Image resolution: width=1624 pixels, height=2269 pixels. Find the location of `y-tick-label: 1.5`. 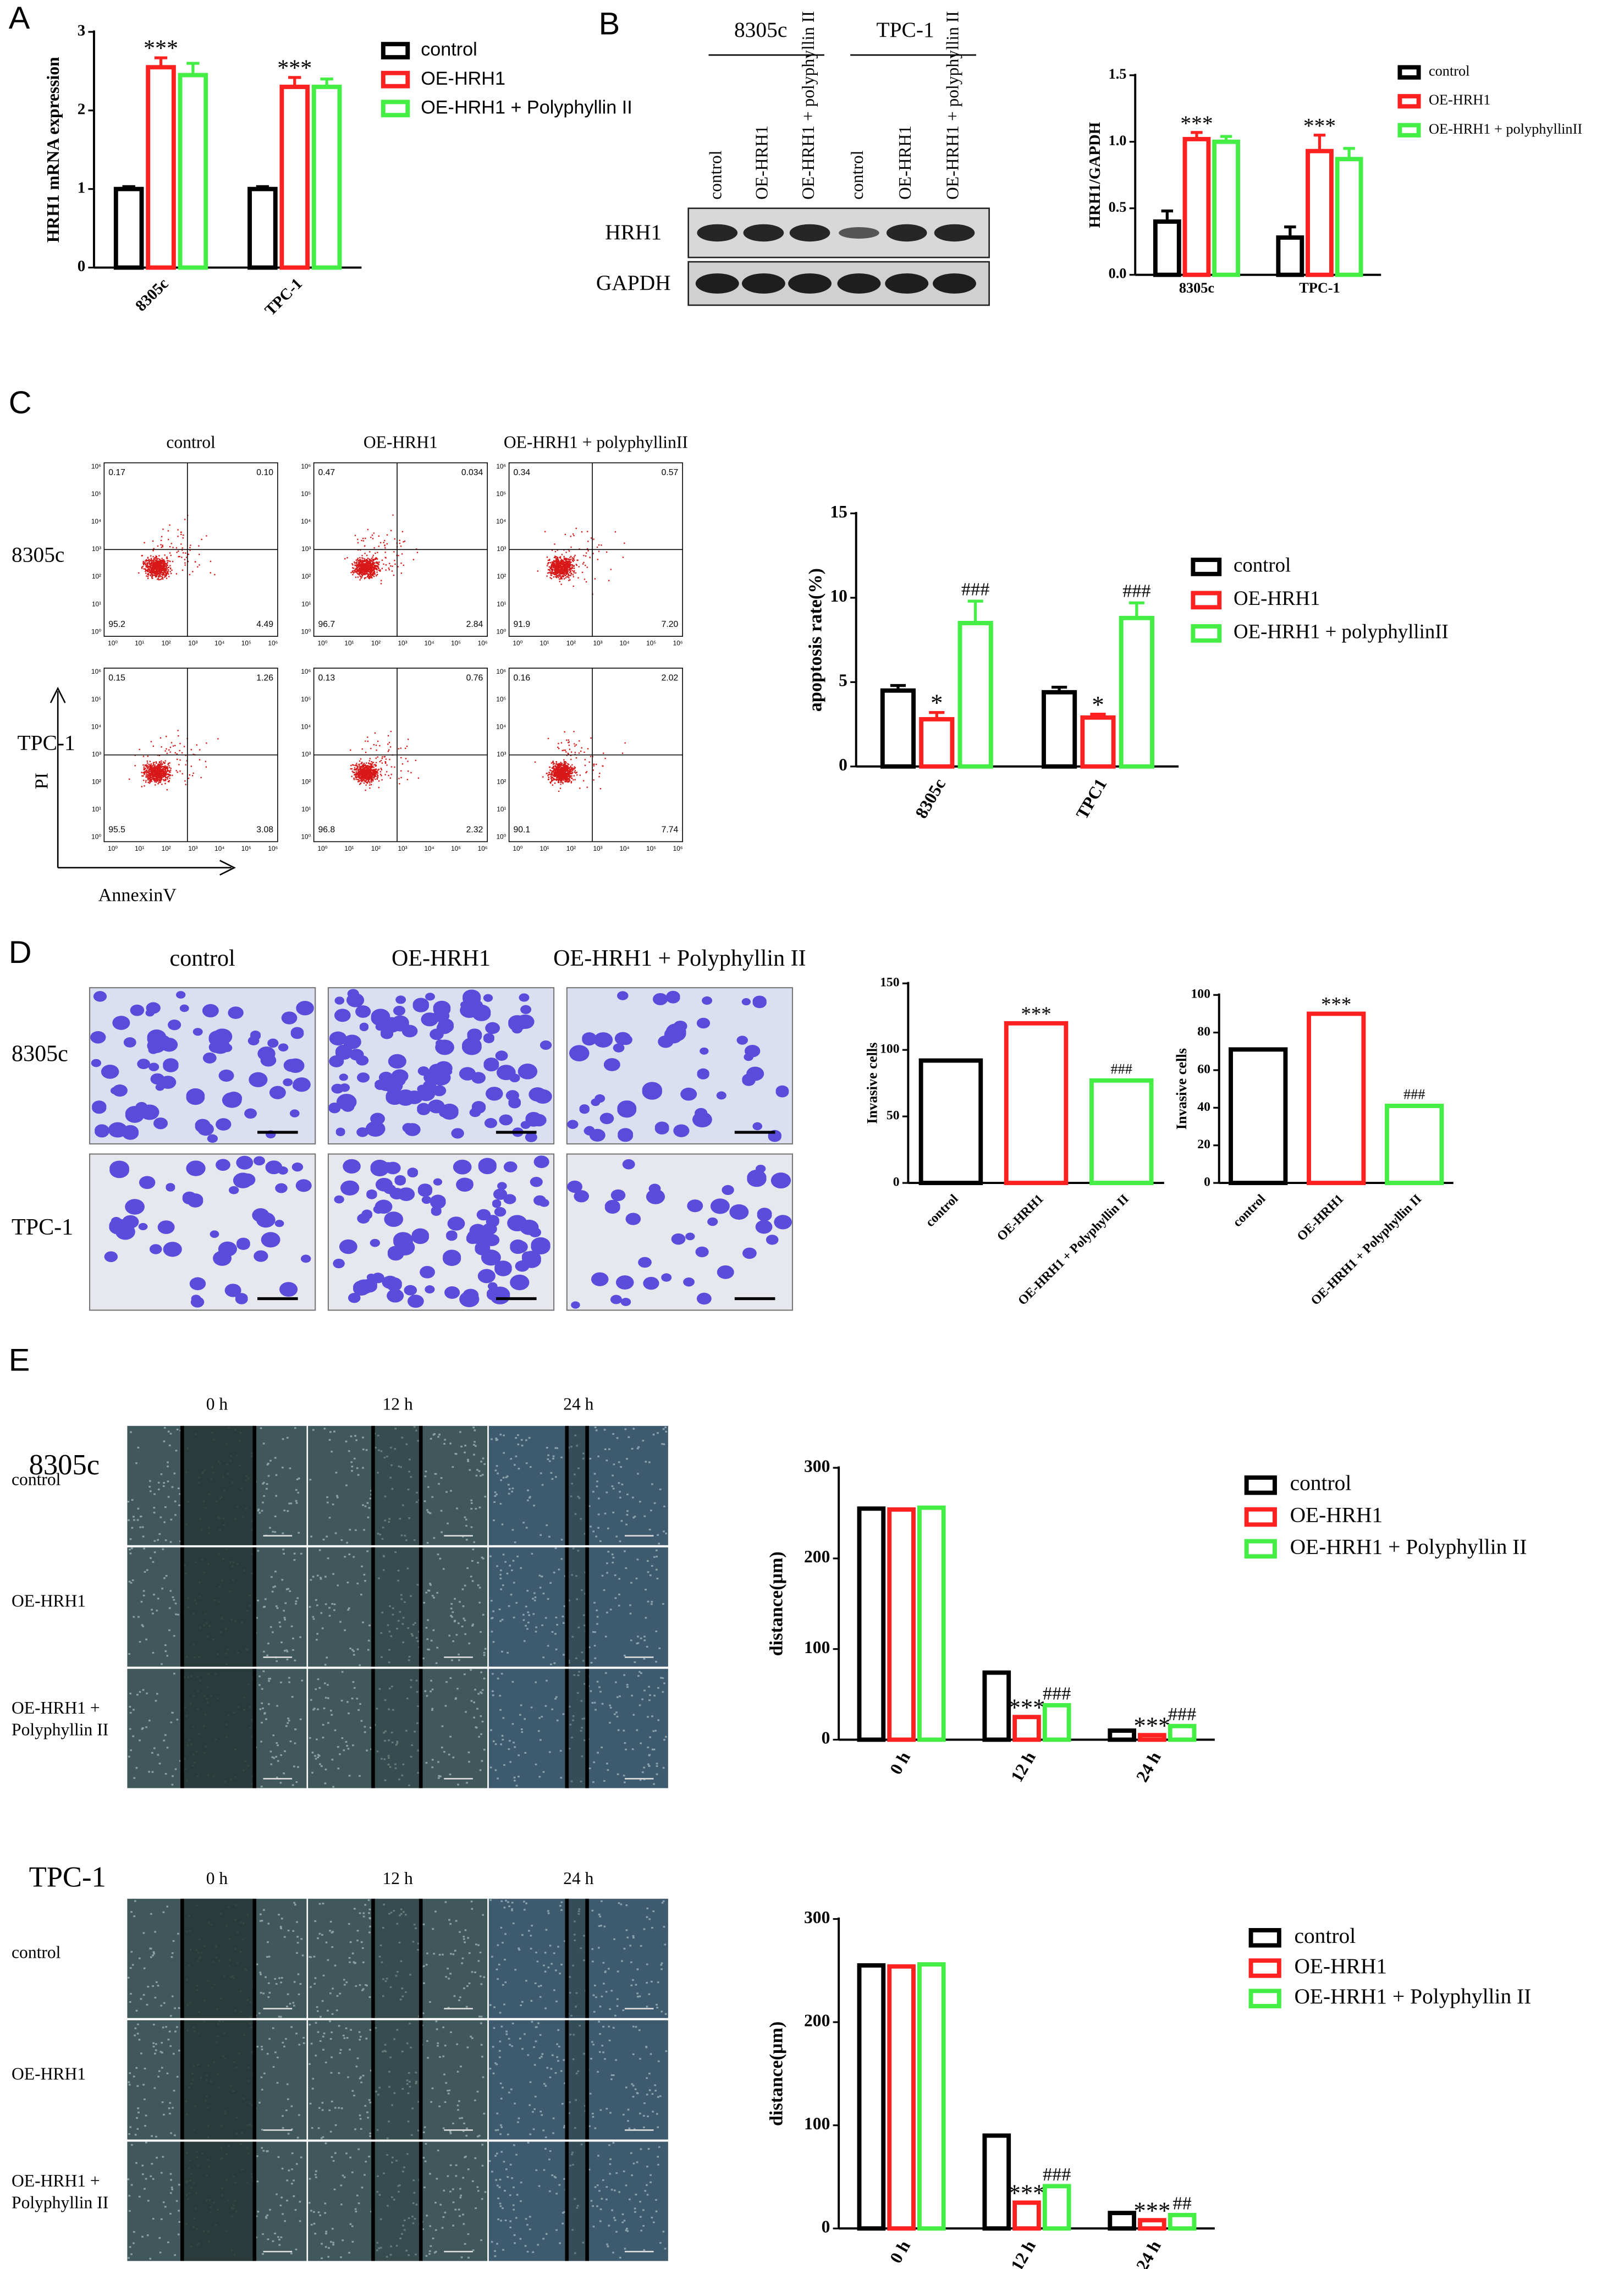

y-tick-label: 1.5 is located at coordinates (1118, 74).